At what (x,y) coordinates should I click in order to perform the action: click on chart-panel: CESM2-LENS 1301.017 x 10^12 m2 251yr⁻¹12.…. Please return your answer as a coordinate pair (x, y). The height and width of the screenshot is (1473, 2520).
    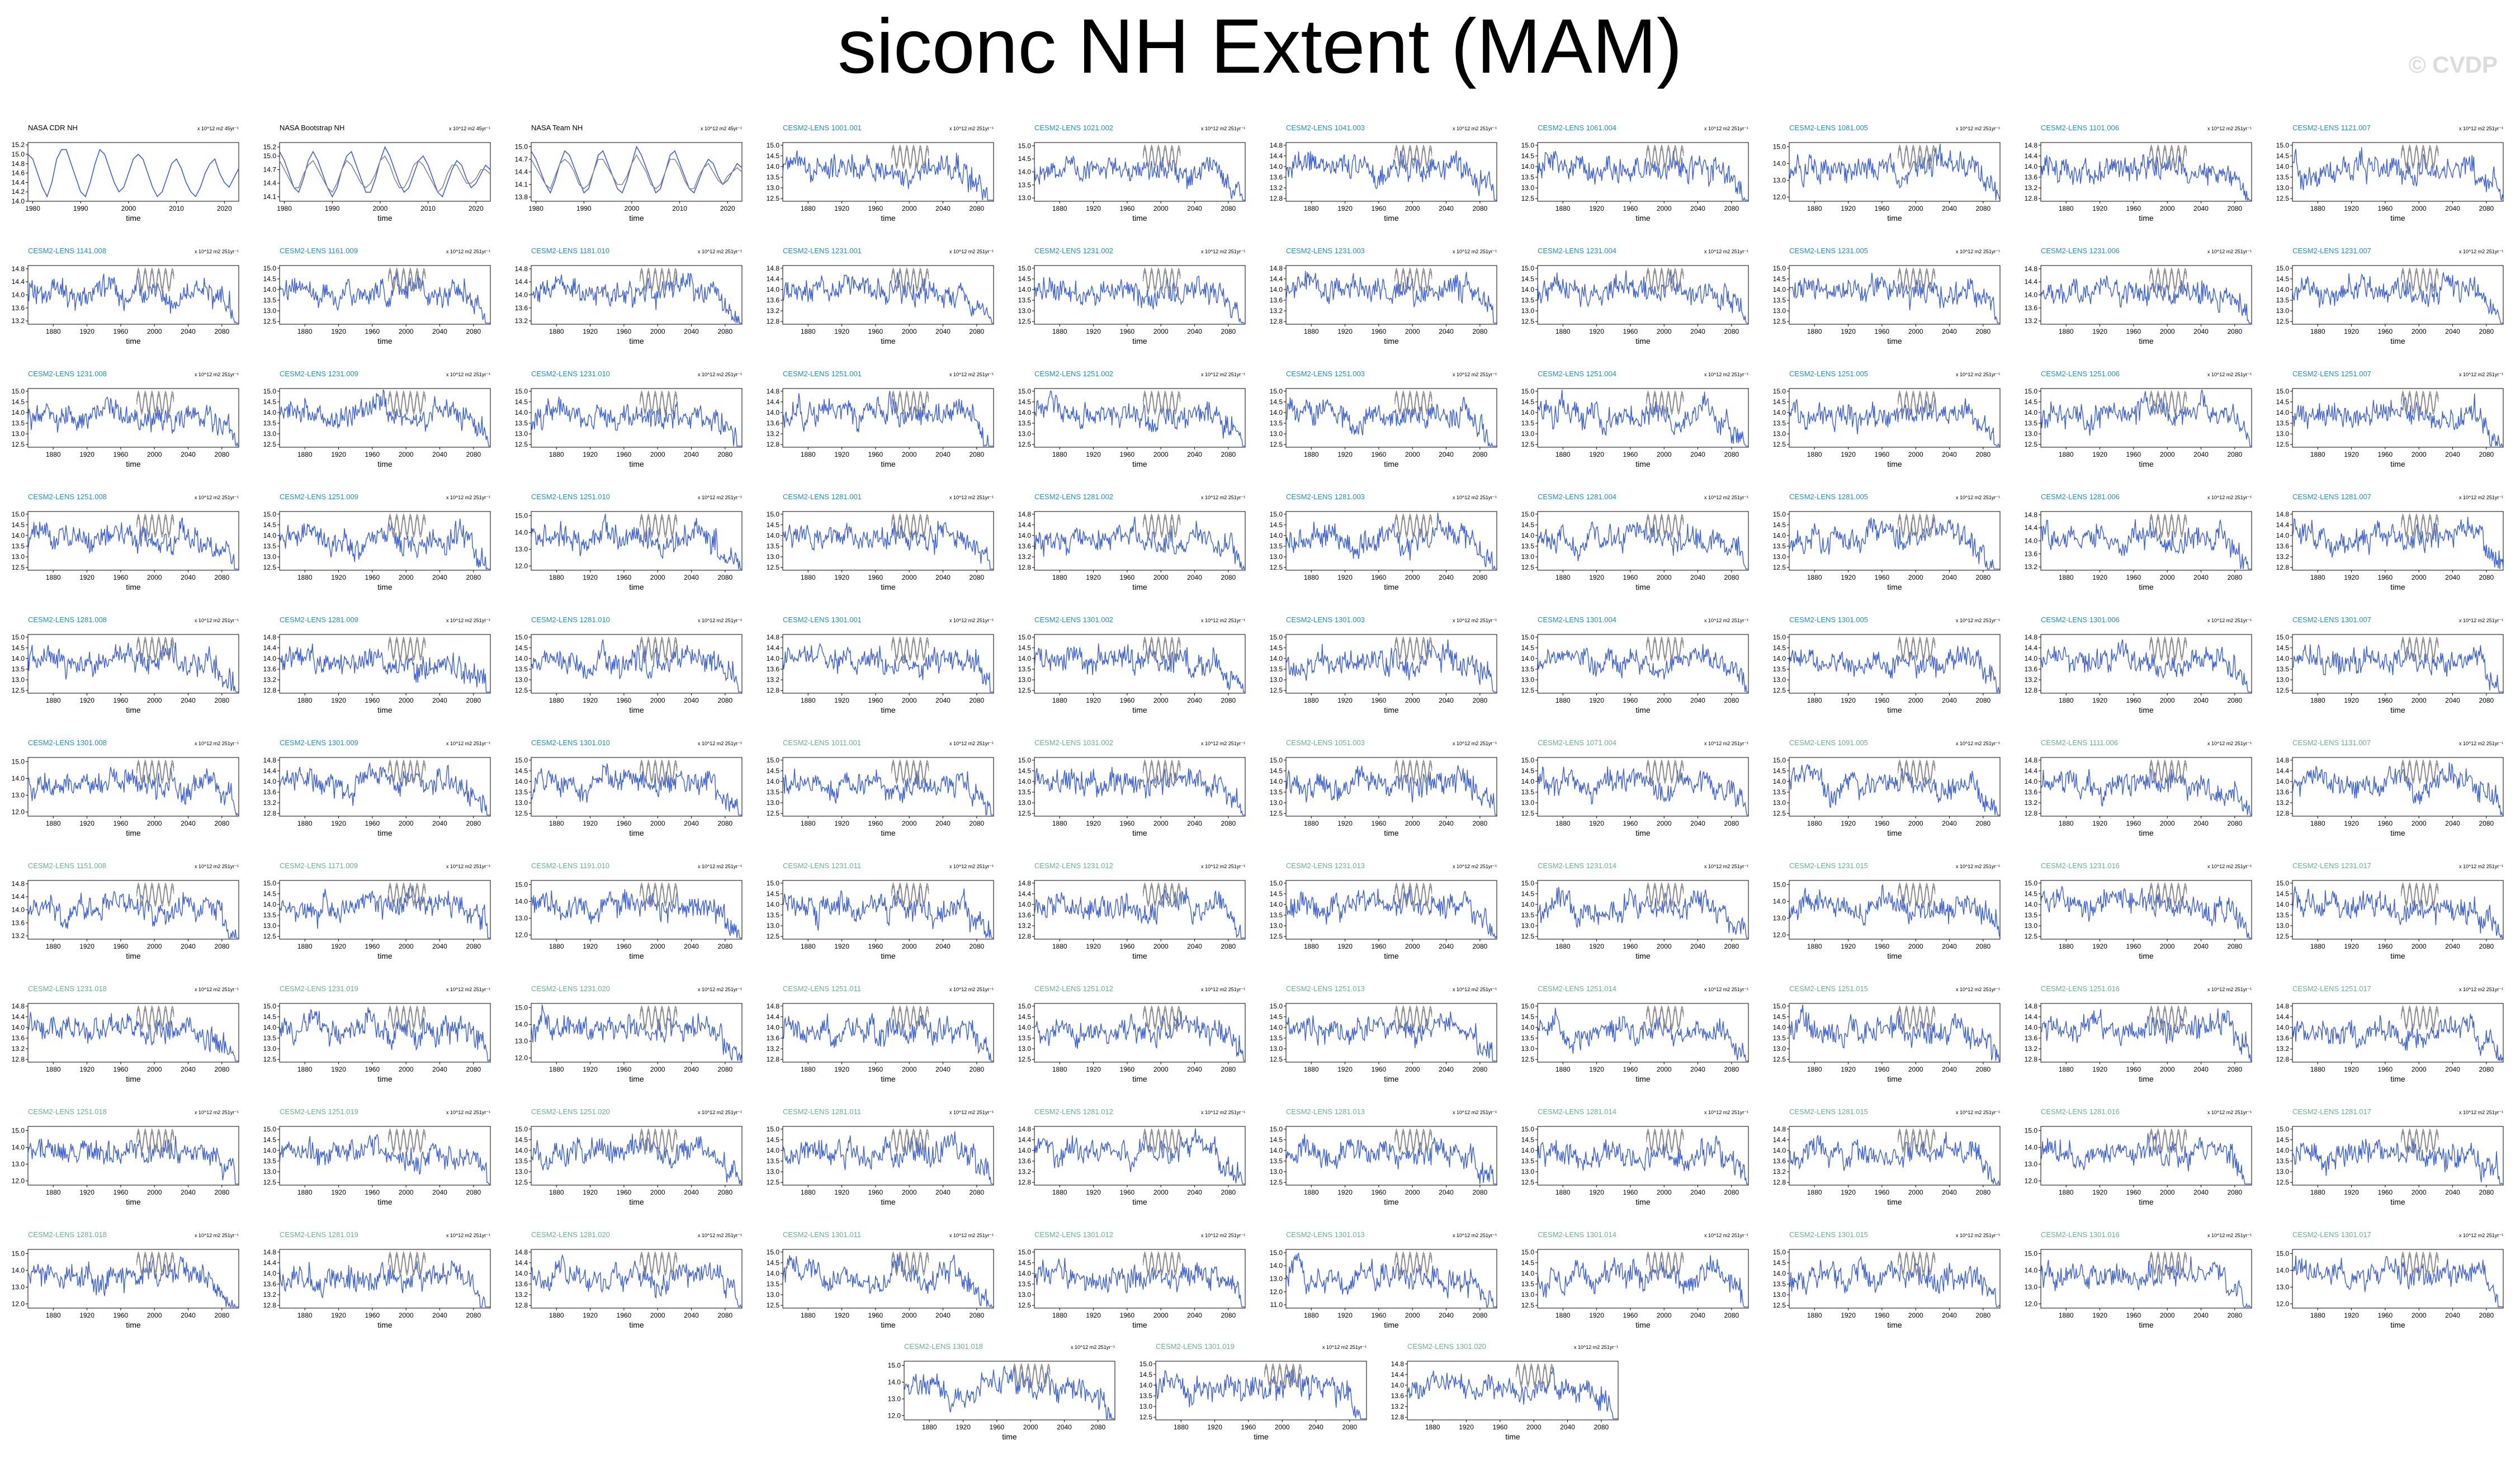
    Looking at the image, I should click on (2390, 1279).